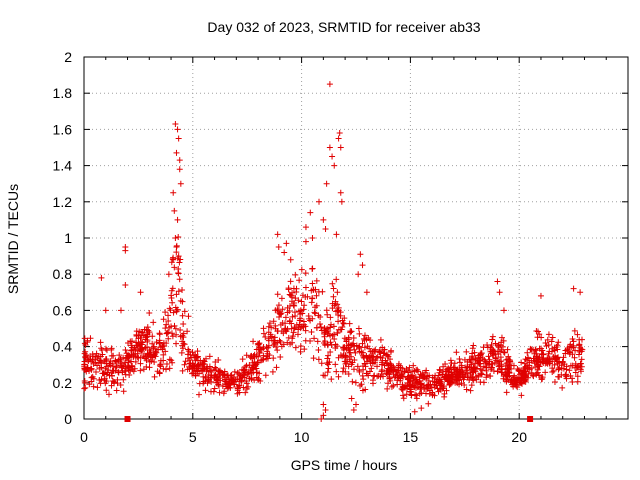 Image resolution: width=640 pixels, height=480 pixels. What do you see at coordinates (68, 238) in the screenshot?
I see `y-tick-label: 1` at bounding box center [68, 238].